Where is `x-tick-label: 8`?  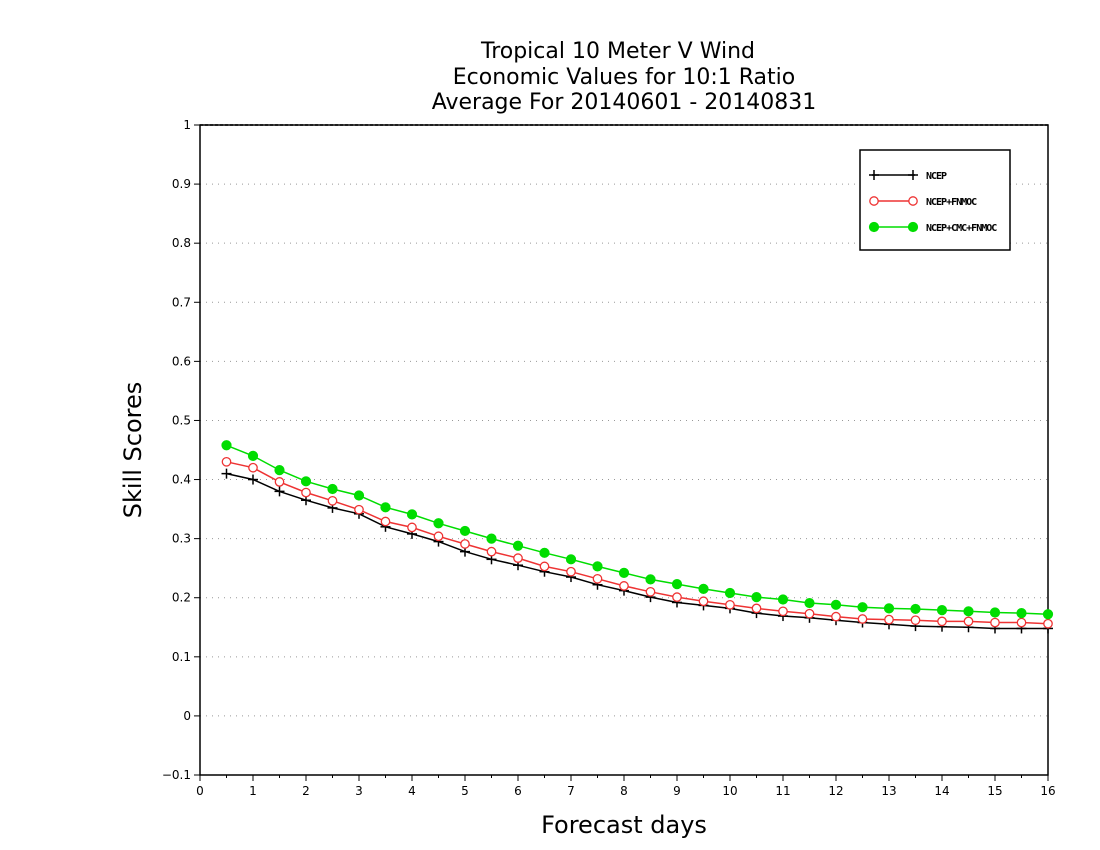
x-tick-label: 8 is located at coordinates (624, 791).